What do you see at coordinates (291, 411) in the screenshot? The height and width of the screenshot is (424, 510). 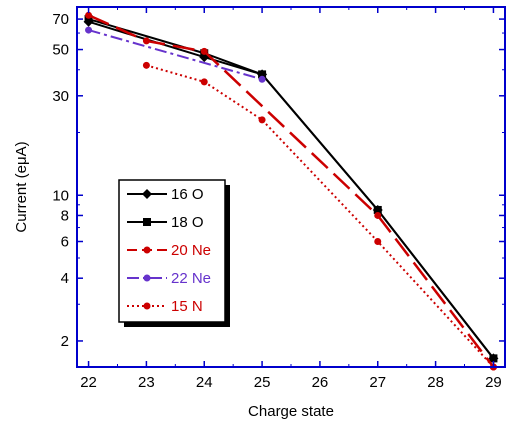 I see `x-axis-label: Charge state` at bounding box center [291, 411].